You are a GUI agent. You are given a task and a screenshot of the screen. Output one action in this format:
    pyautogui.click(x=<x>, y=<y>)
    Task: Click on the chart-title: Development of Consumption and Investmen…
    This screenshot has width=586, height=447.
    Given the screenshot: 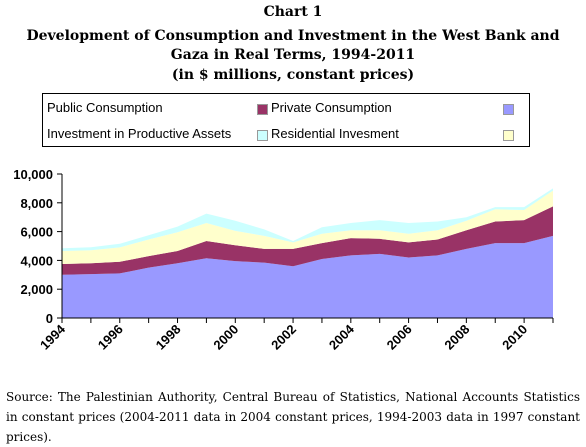 What is the action you would take?
    pyautogui.click(x=293, y=45)
    